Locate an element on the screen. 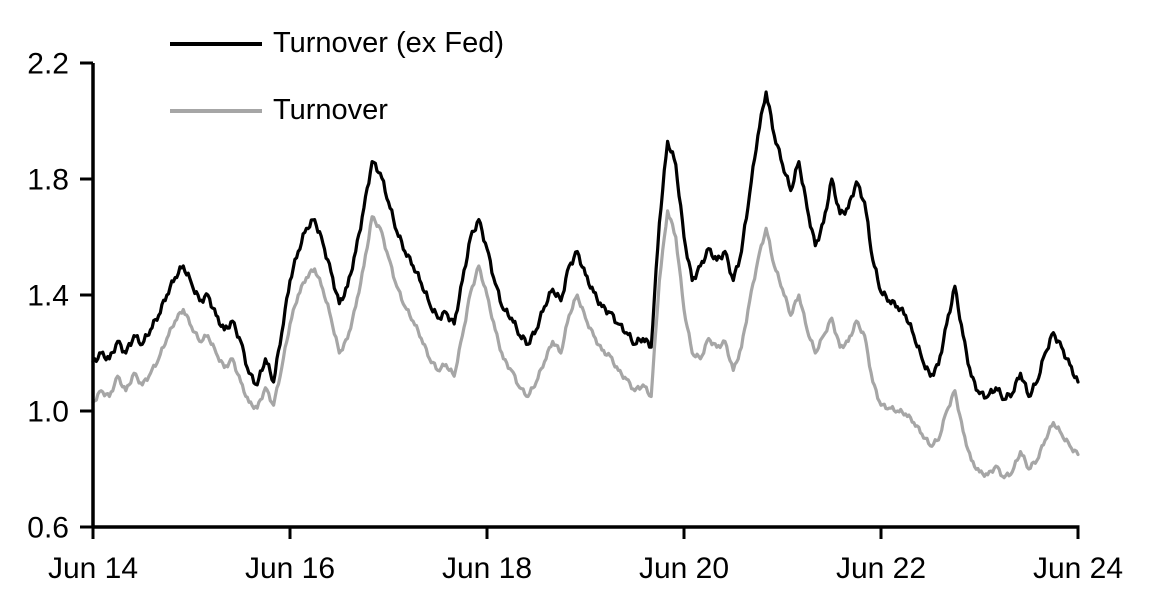 The image size is (1152, 597). x-axis-tick-label: Jun 24 is located at coordinates (1078, 568).